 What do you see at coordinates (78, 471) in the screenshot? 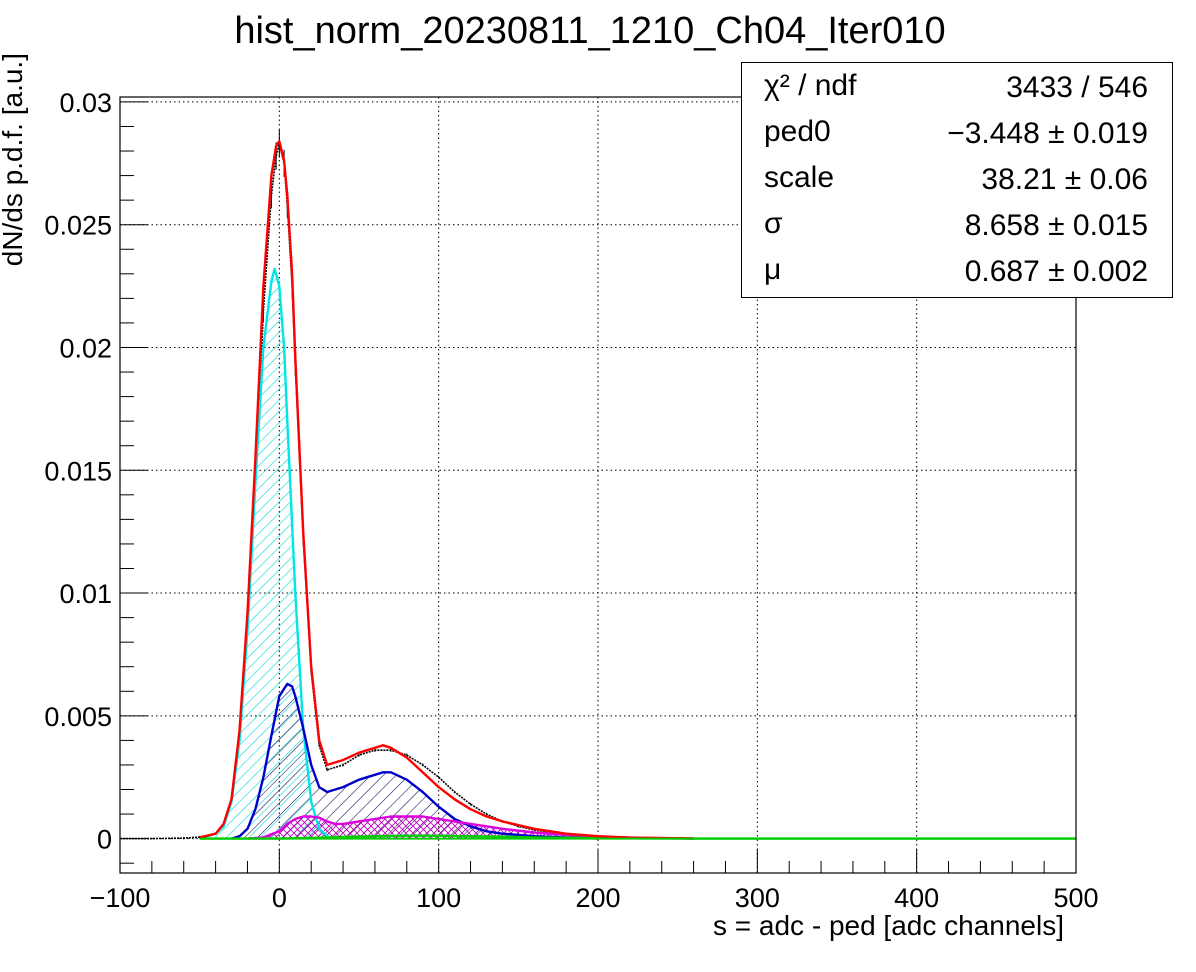
I see `y-tick-label: 0.015` at bounding box center [78, 471].